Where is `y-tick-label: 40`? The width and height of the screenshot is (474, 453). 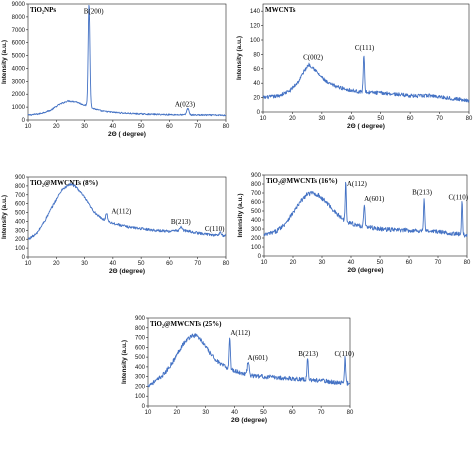
y-tick-label: 40 is located at coordinates (256, 84).